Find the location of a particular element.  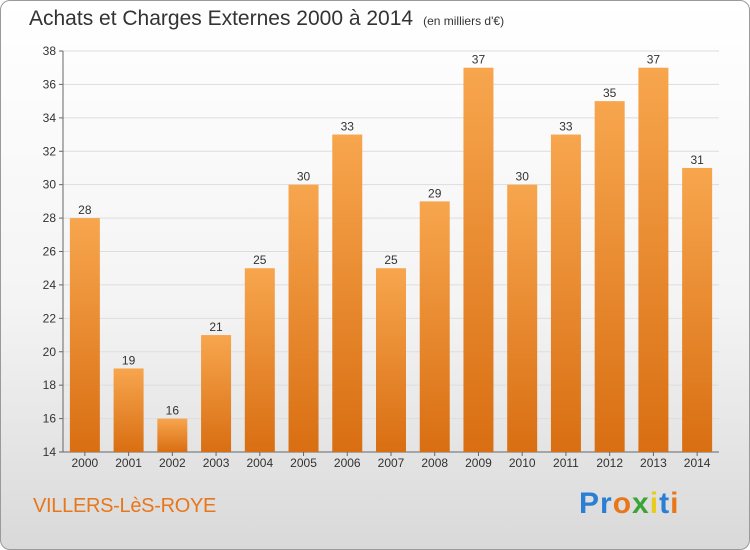

y-tick-label: 36 is located at coordinates (50, 84).